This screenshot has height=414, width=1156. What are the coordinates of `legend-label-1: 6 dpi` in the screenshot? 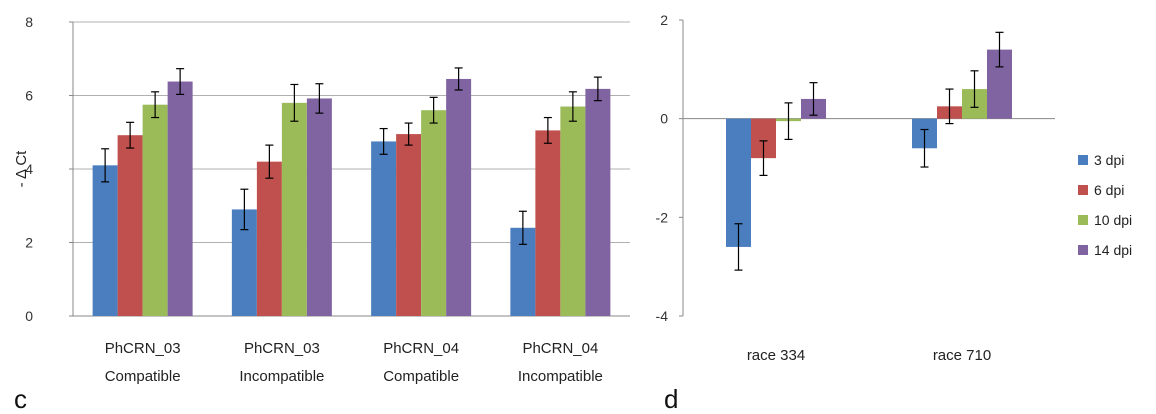 It's located at (1109, 190).